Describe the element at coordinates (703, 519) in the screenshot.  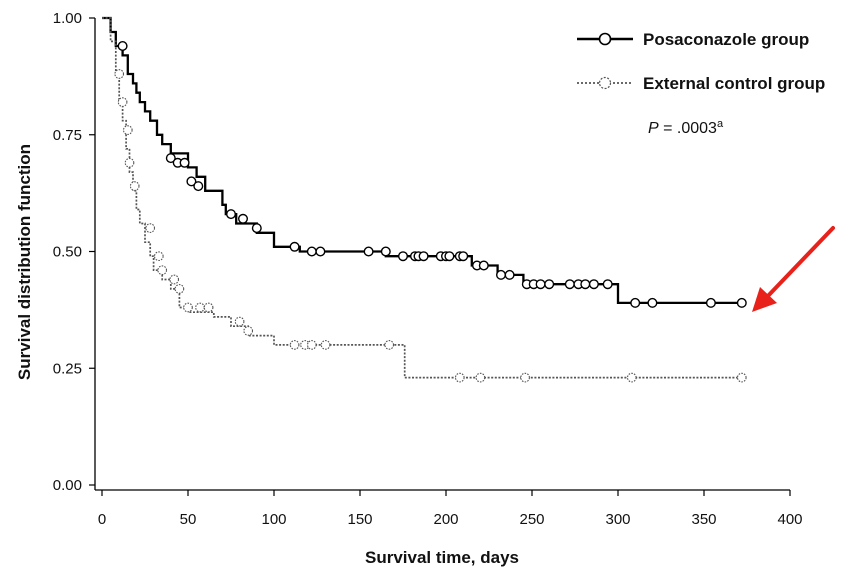
I see `x-tick-label: 350` at that location.